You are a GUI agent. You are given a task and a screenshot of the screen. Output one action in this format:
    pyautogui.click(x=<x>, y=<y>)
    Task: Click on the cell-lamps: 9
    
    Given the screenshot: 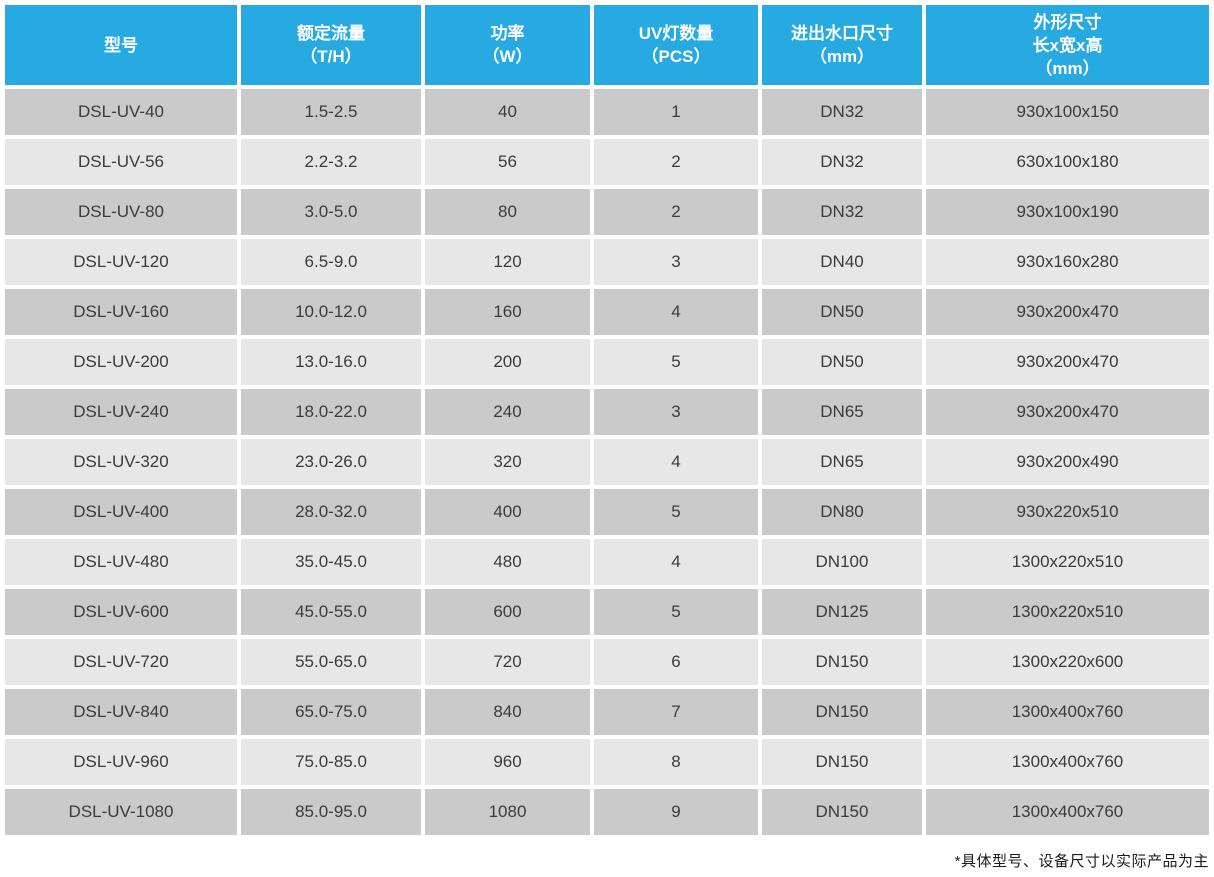 What is the action you would take?
    pyautogui.click(x=676, y=812)
    